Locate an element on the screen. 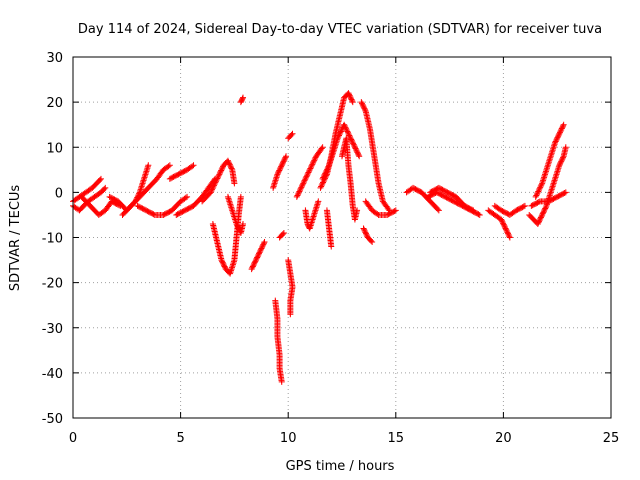 The height and width of the screenshot is (480, 640). y-axis-label: SDTVAR / TECUs is located at coordinates (15, 238).